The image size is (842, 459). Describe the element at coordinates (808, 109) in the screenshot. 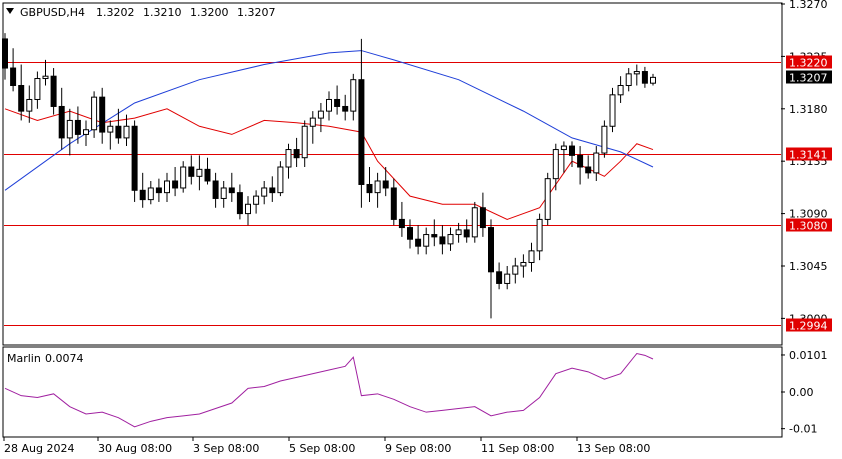

I see `price-tick-label: 1.3180` at that location.